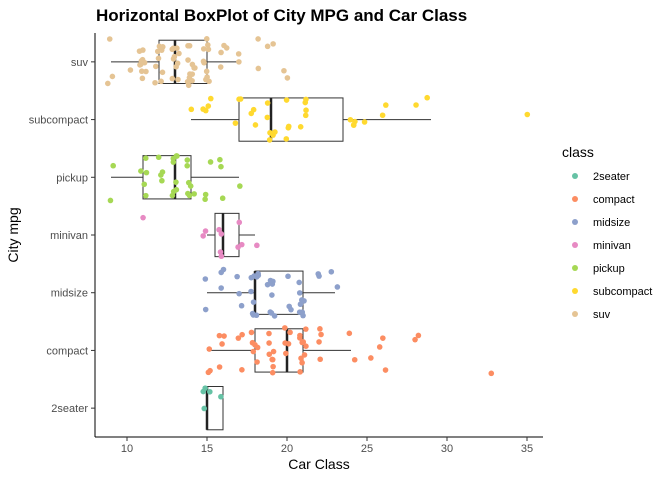 The height and width of the screenshot is (480, 672). Describe the element at coordinates (69, 236) in the screenshot. I see `y-tick-label: minivan` at that location.